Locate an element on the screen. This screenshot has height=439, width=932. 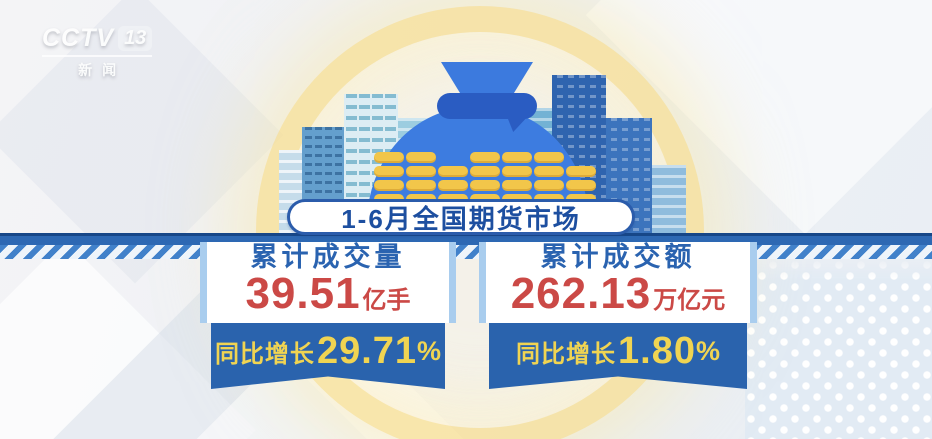
page-title: 1-6月全国期货市场 is located at coordinates (461, 217).